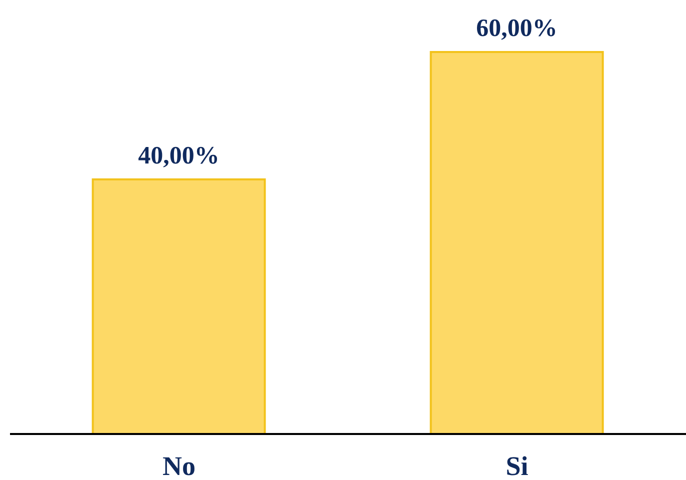 This screenshot has width=686, height=480. What do you see at coordinates (517, 28) in the screenshot?
I see `data-label: 60,00%` at bounding box center [517, 28].